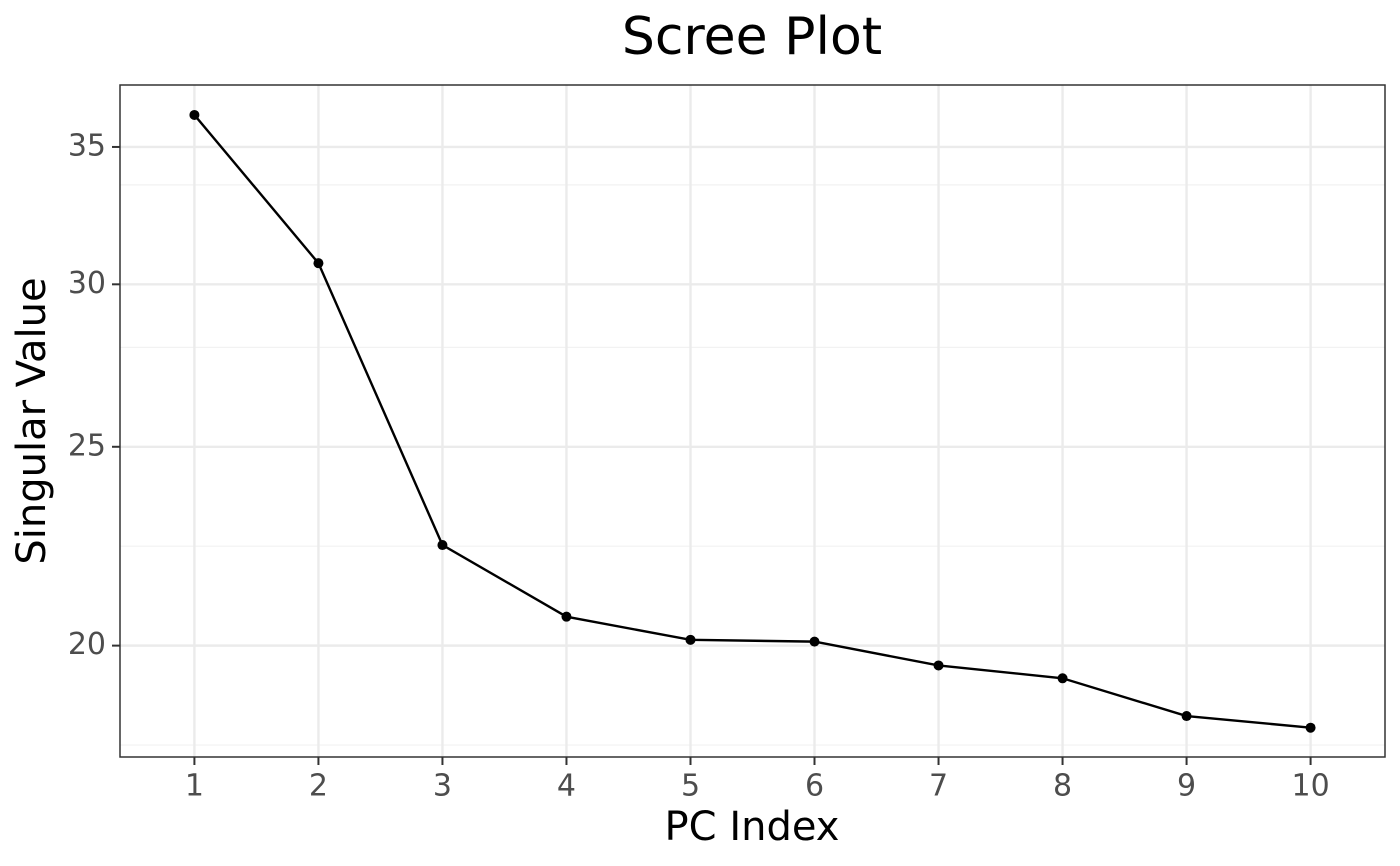 This screenshot has width=1400, height=866. Describe the element at coordinates (87, 644) in the screenshot. I see `y-tick-label: 20` at that location.